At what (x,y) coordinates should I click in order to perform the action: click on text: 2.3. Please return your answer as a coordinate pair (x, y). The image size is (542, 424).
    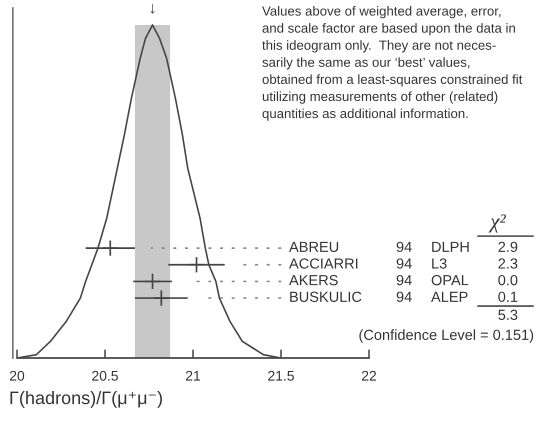
    Looking at the image, I should click on (508, 263).